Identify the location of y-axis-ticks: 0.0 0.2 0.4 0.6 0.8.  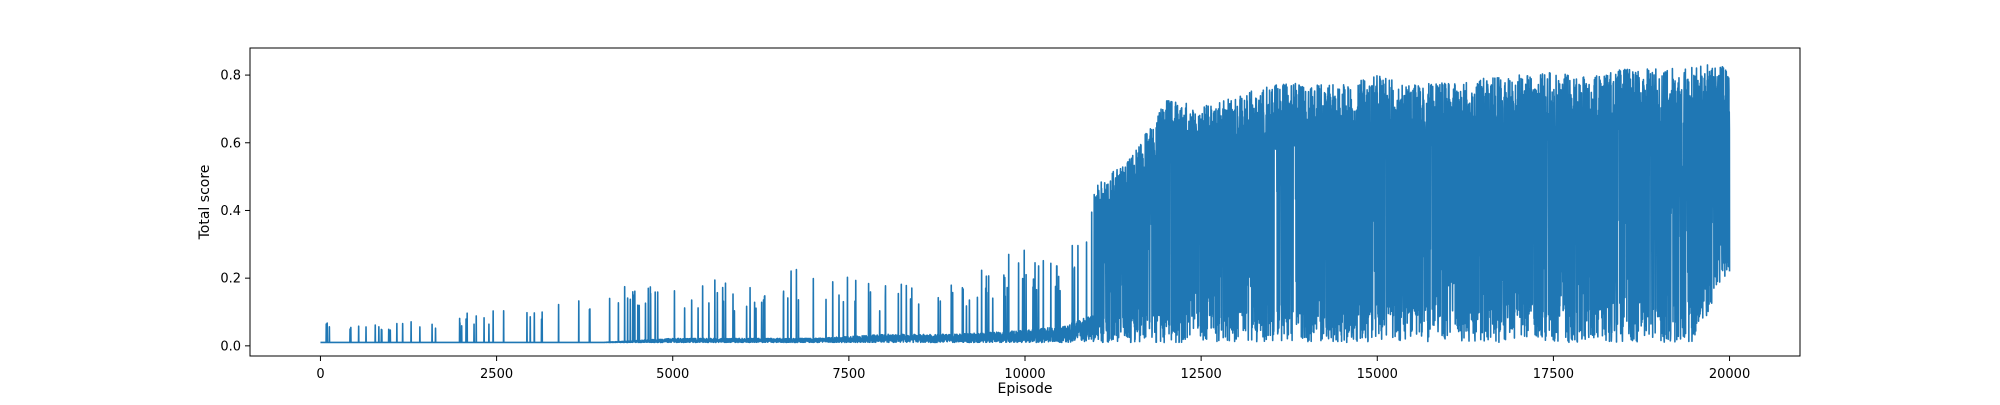
(235, 211).